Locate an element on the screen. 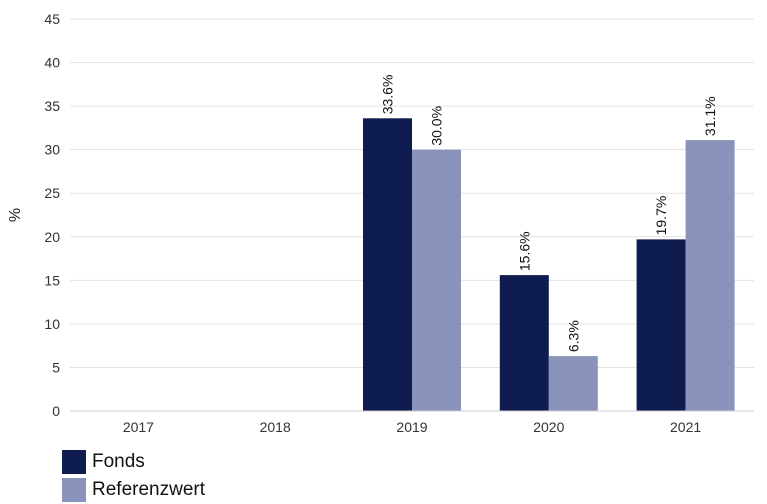  y-tick-label: 45 is located at coordinates (52, 19).